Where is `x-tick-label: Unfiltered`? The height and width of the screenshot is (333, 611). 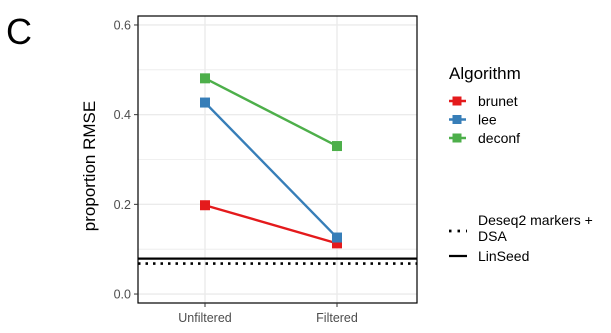
x-tick-label: Unfiltered is located at coordinates (205, 318).